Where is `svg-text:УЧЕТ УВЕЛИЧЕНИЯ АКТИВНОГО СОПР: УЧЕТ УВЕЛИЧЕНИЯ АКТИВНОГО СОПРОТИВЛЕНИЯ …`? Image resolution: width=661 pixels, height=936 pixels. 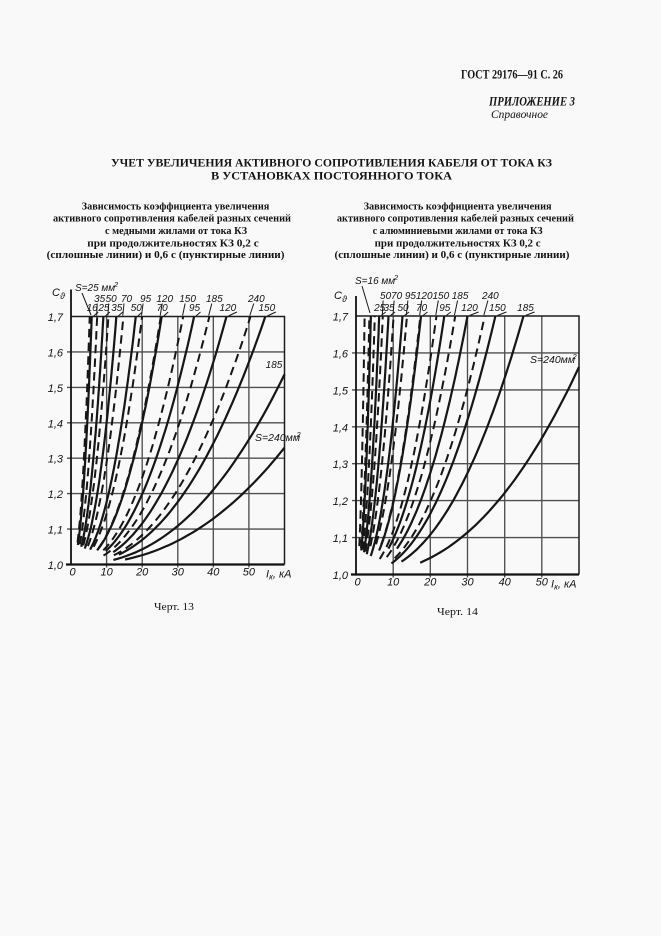 svg-text:УЧЕТ УВЕЛИЧЕНИЯ АКТИВНОГО СОПР: УЧЕТ УВЕЛИЧЕНИЯ АКТИВНОГО СОПРОТИВЛЕНИЯ … is located at coordinates (331, 163).